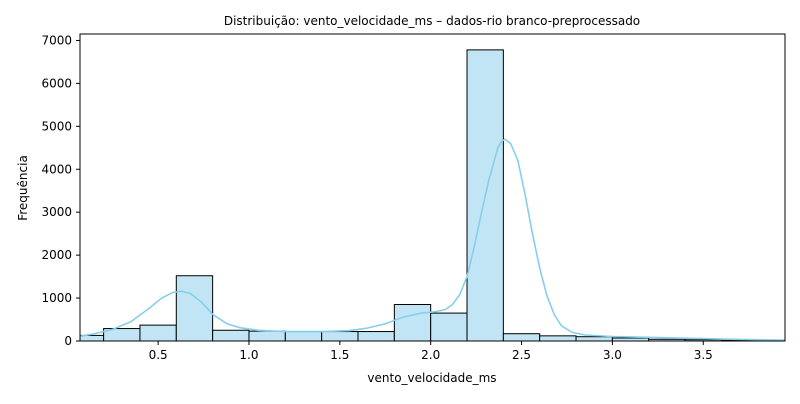 Image resolution: width=800 pixels, height=404 pixels. What do you see at coordinates (68, 341) in the screenshot?
I see `y-tick-label: 0` at bounding box center [68, 341].